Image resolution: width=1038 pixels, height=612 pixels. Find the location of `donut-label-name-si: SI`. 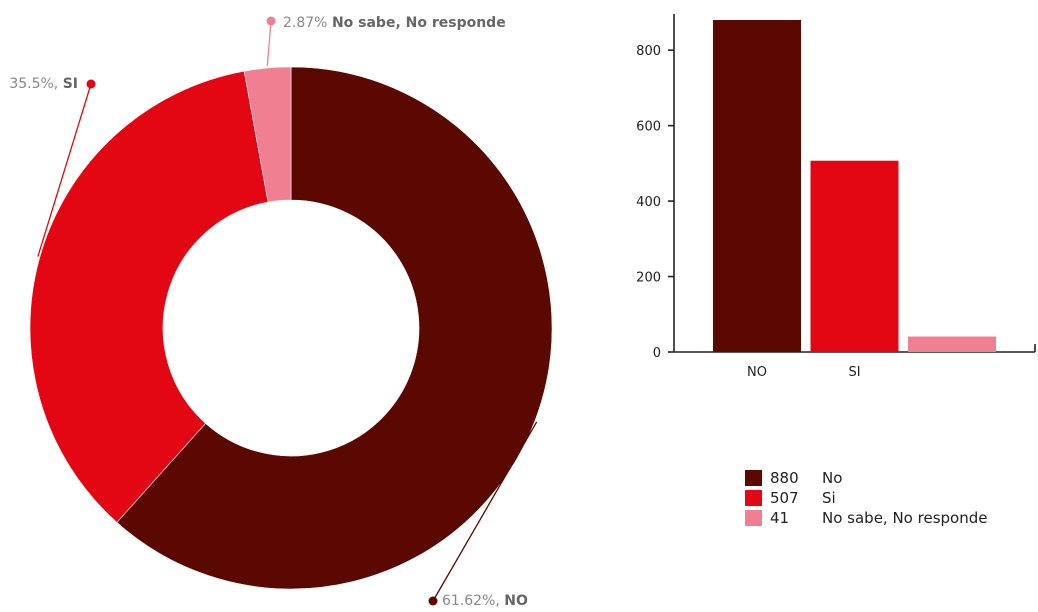

donut-label-name-si: SI is located at coordinates (70, 84).